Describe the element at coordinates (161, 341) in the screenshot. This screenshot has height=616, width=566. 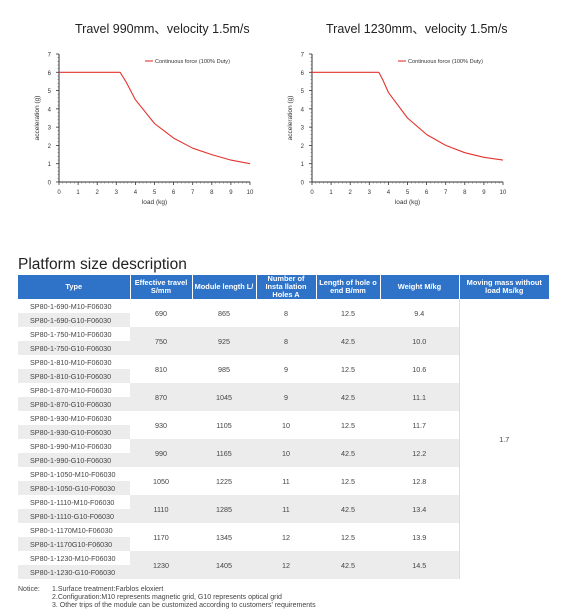
I see `travel-cell: 750` at that location.